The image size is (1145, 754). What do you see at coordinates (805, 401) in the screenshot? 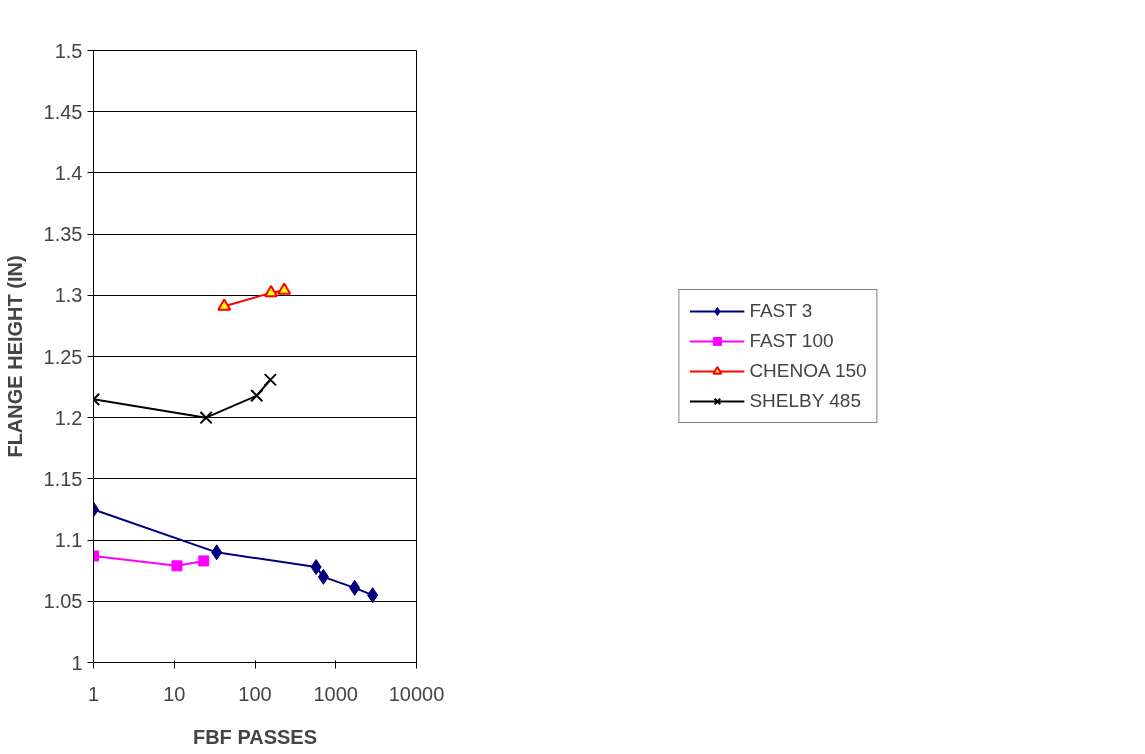
I see `legend-label: SHELBY 485` at bounding box center [805, 401].